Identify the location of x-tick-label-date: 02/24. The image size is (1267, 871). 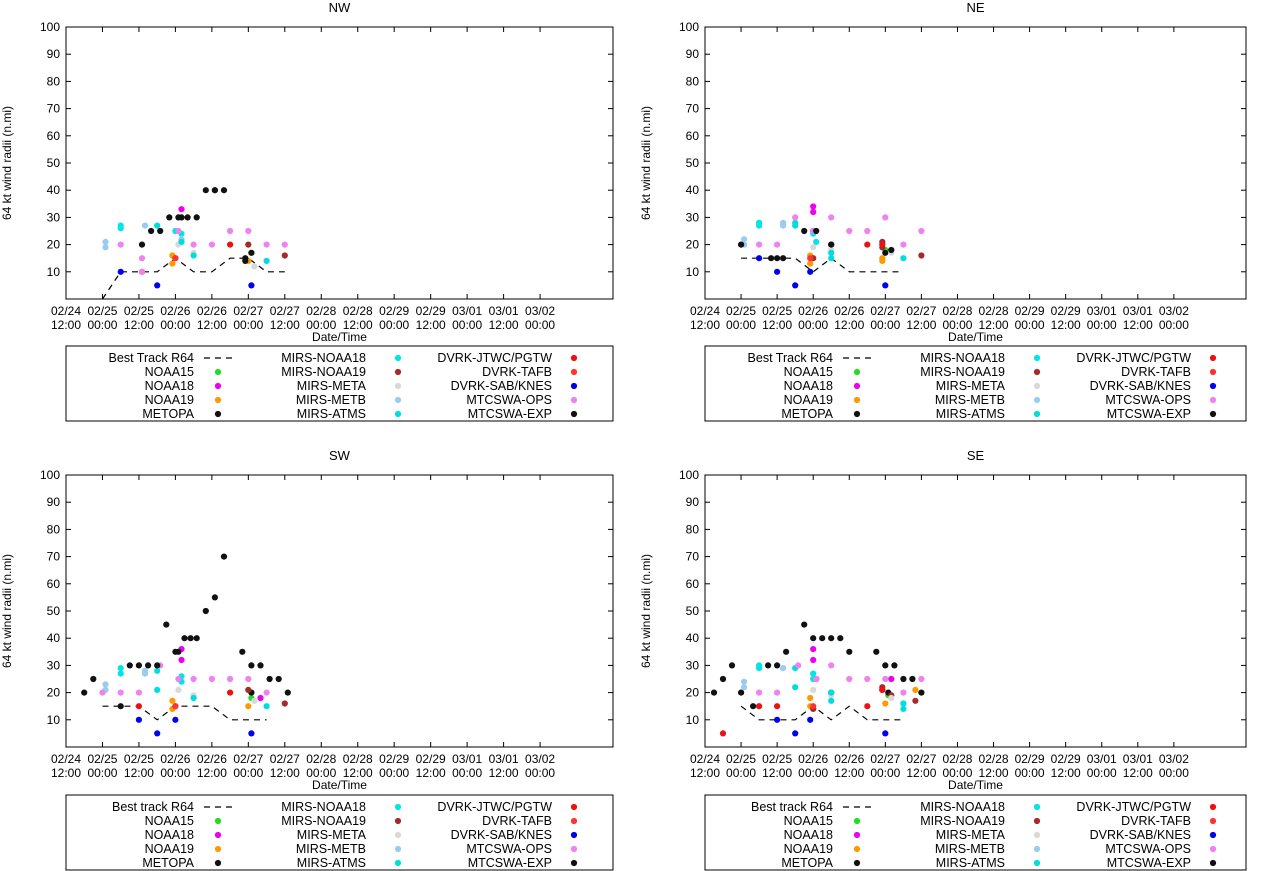
(705, 759).